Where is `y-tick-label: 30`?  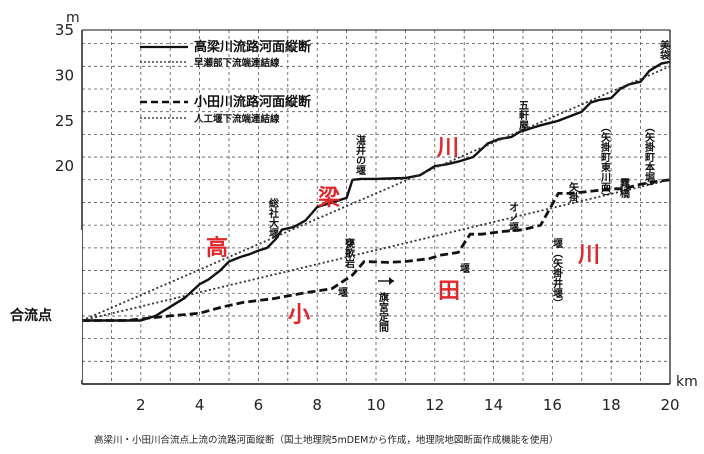
y-tick-label: 30 is located at coordinates (64, 75).